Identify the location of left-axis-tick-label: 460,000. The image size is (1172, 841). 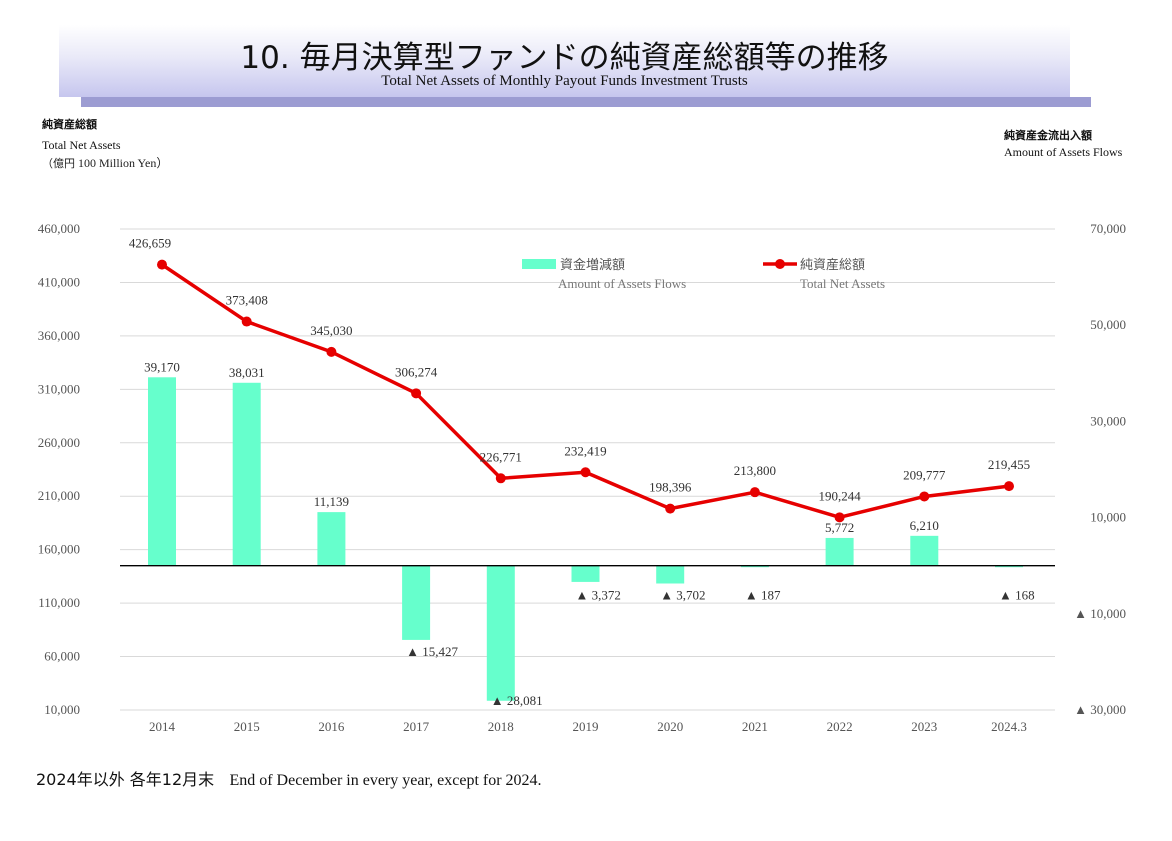
(59, 228).